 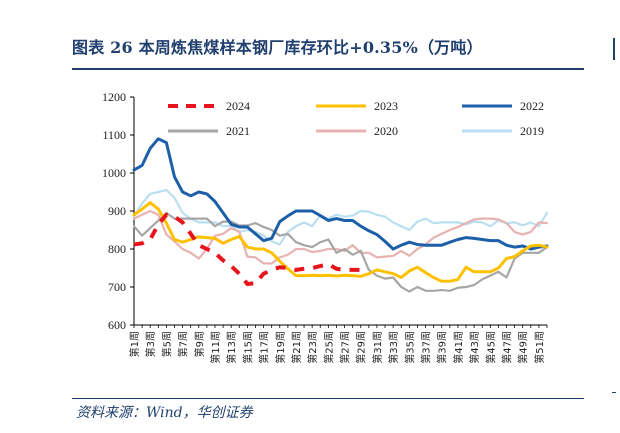 What do you see at coordinates (345, 347) in the screenshot?
I see `x-tick-label: 第27周` at bounding box center [345, 347].